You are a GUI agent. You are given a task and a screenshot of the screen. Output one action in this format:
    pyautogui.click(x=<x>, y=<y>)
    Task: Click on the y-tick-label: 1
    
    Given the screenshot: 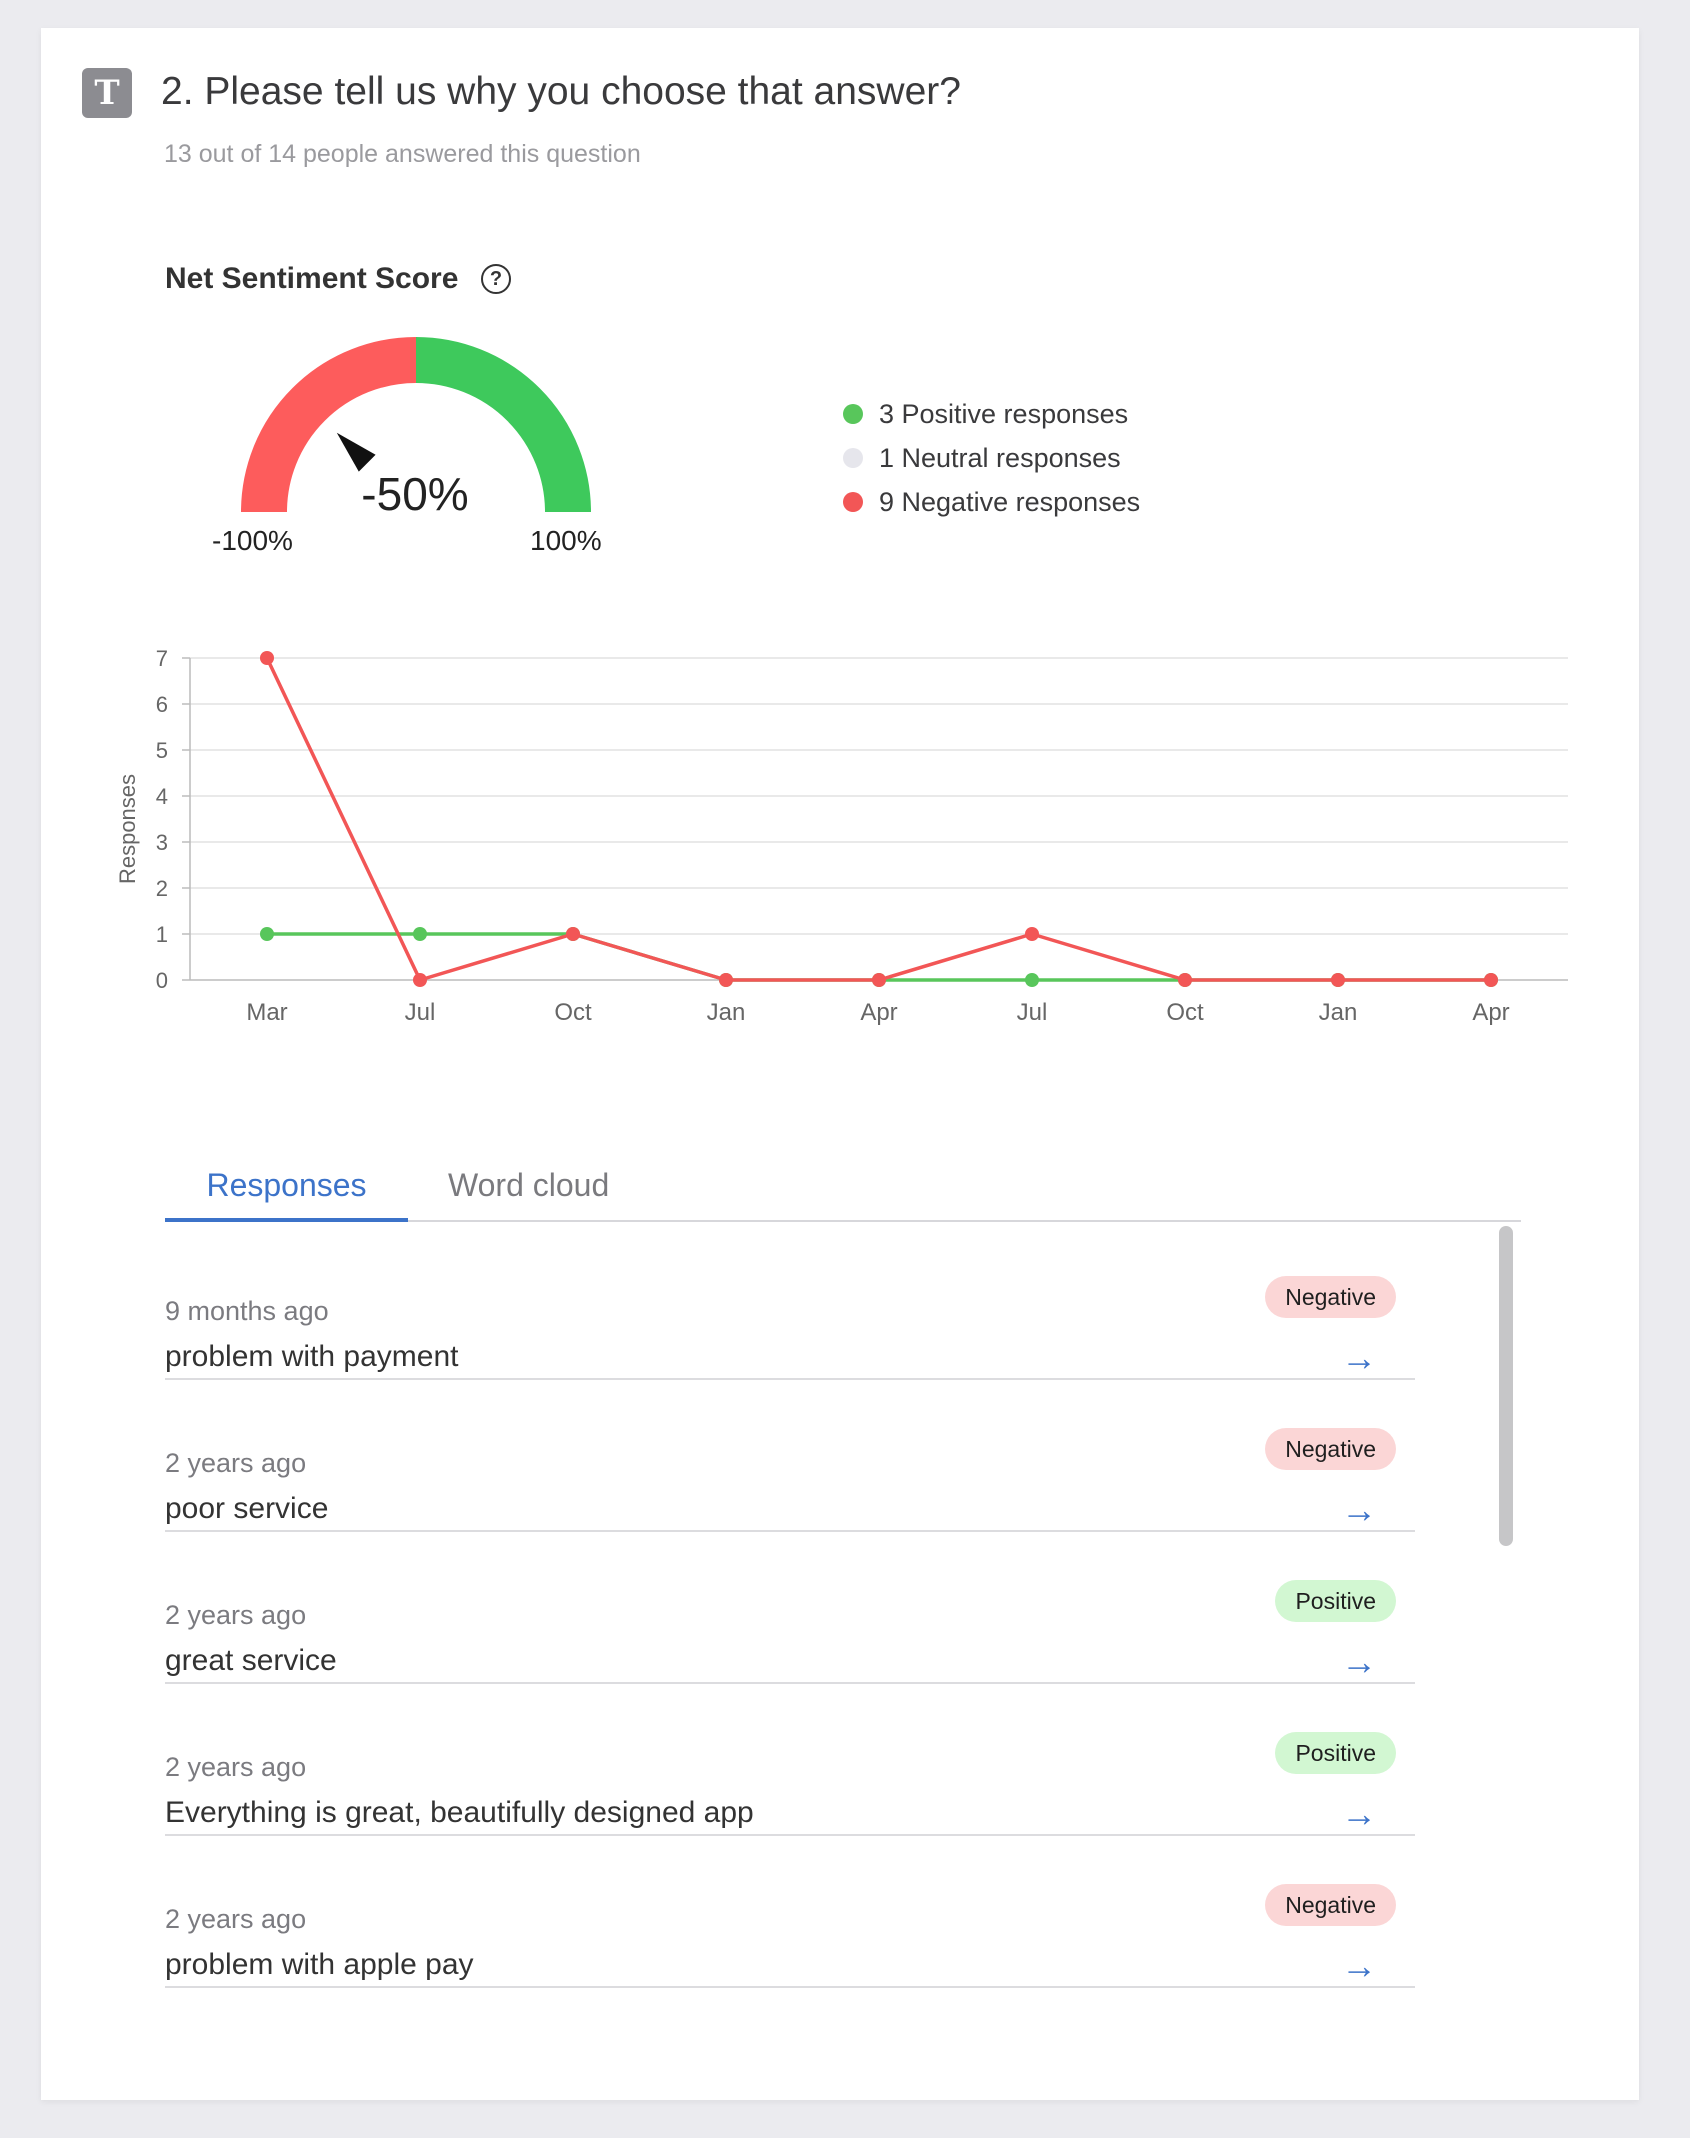 What is the action you would take?
    pyautogui.click(x=162, y=934)
    